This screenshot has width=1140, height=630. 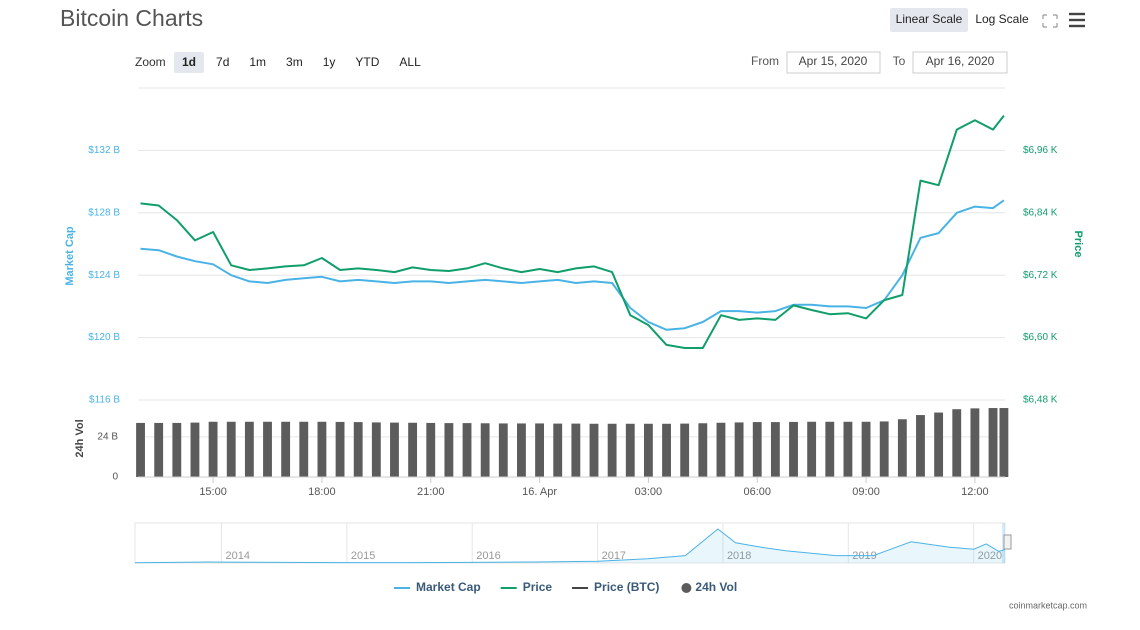 I want to click on legend-label: Market Cap, so click(x=448, y=587).